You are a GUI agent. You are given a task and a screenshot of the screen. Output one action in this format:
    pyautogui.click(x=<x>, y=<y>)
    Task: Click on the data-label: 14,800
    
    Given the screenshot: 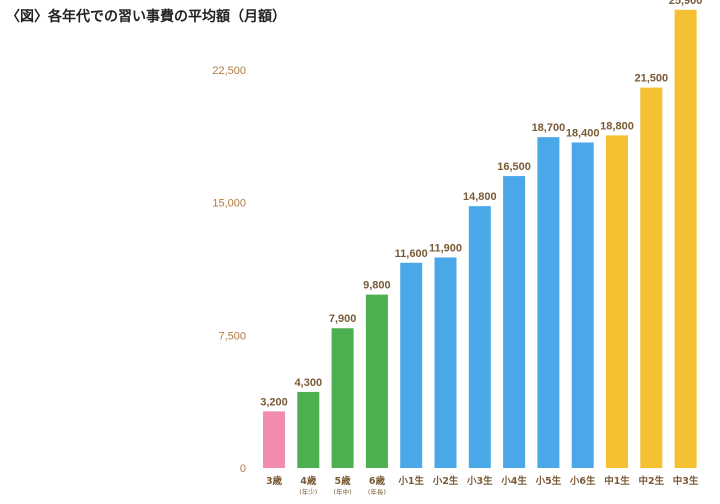 What is the action you would take?
    pyautogui.click(x=480, y=197)
    